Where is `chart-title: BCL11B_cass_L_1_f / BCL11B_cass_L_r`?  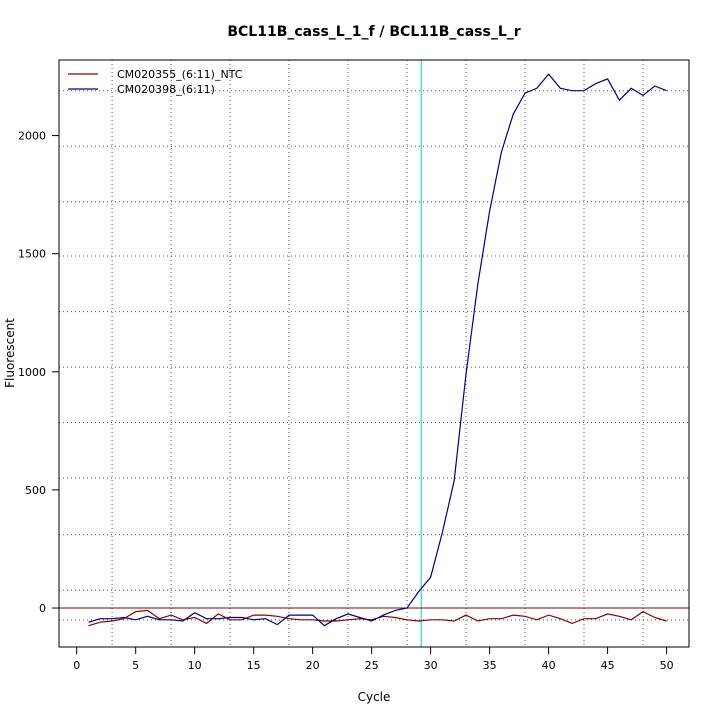 chart-title: BCL11B_cass_L_1_f / BCL11B_cass_L_r is located at coordinates (373, 32).